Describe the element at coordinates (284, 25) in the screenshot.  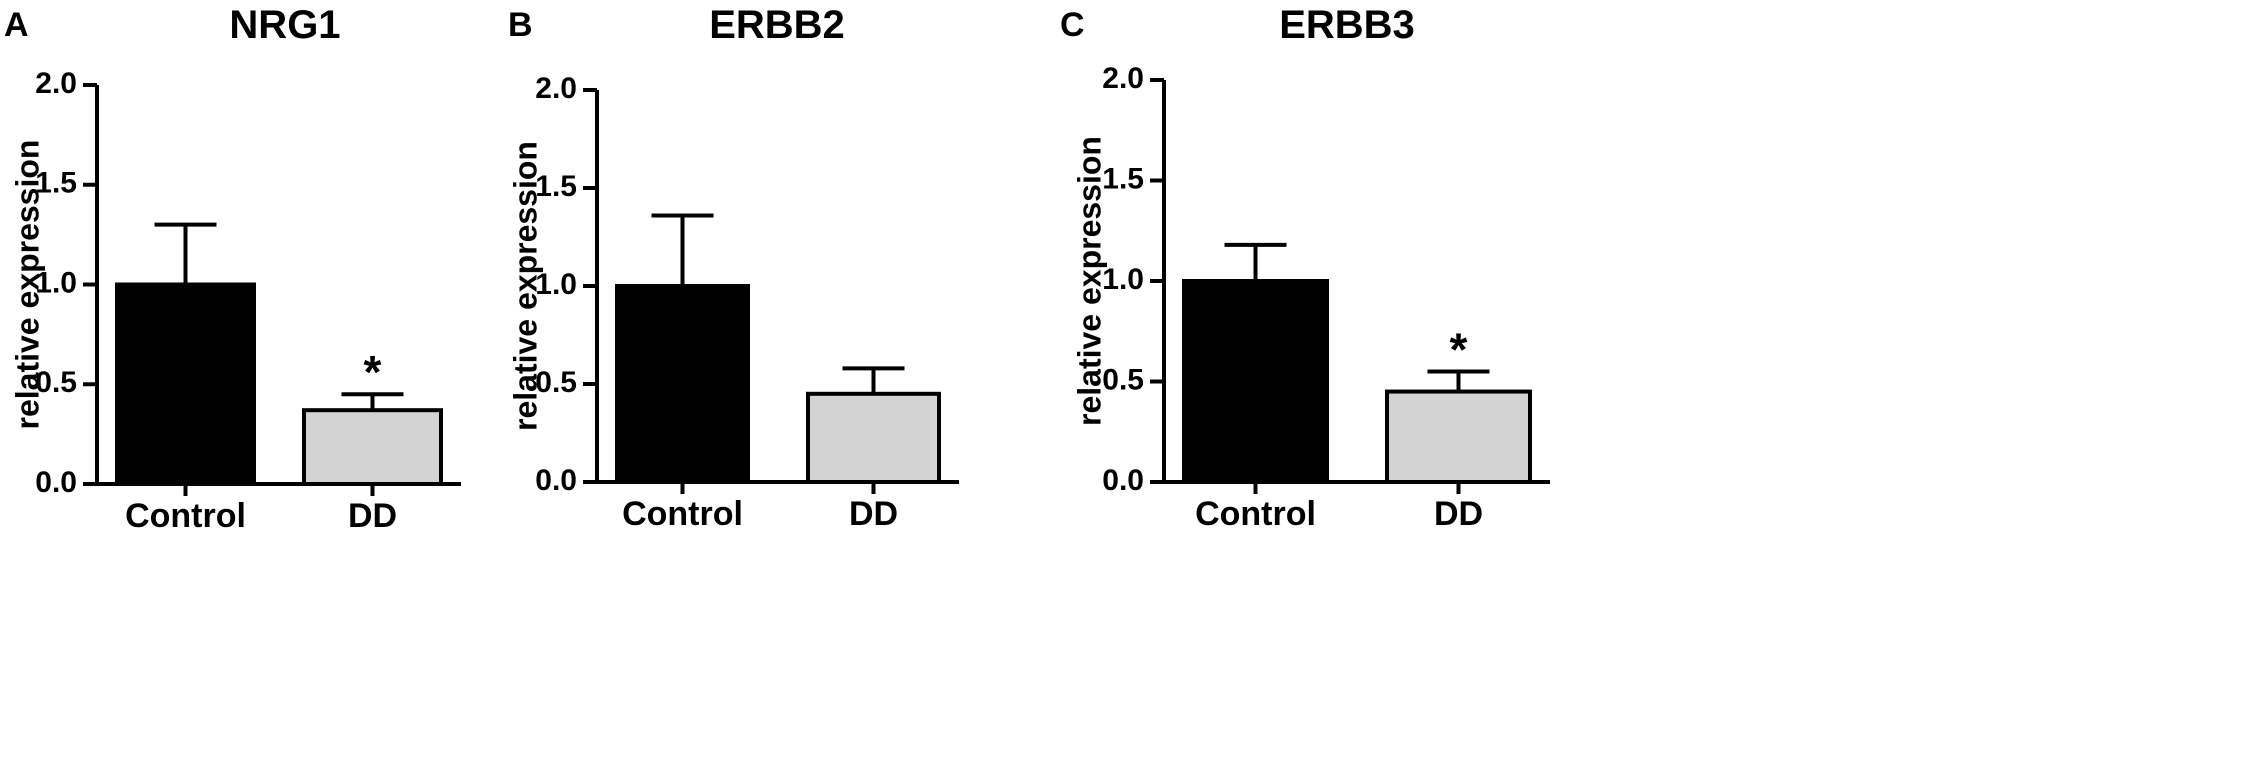
I see `chart-title: NRG1` at that location.